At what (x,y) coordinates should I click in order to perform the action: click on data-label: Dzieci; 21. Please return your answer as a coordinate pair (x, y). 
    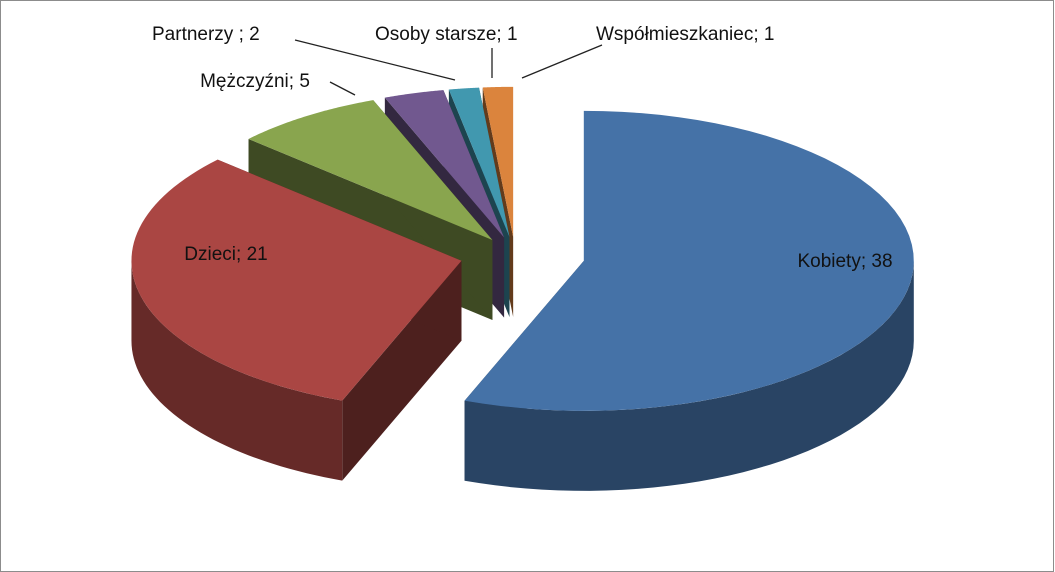
    Looking at the image, I should click on (225, 254).